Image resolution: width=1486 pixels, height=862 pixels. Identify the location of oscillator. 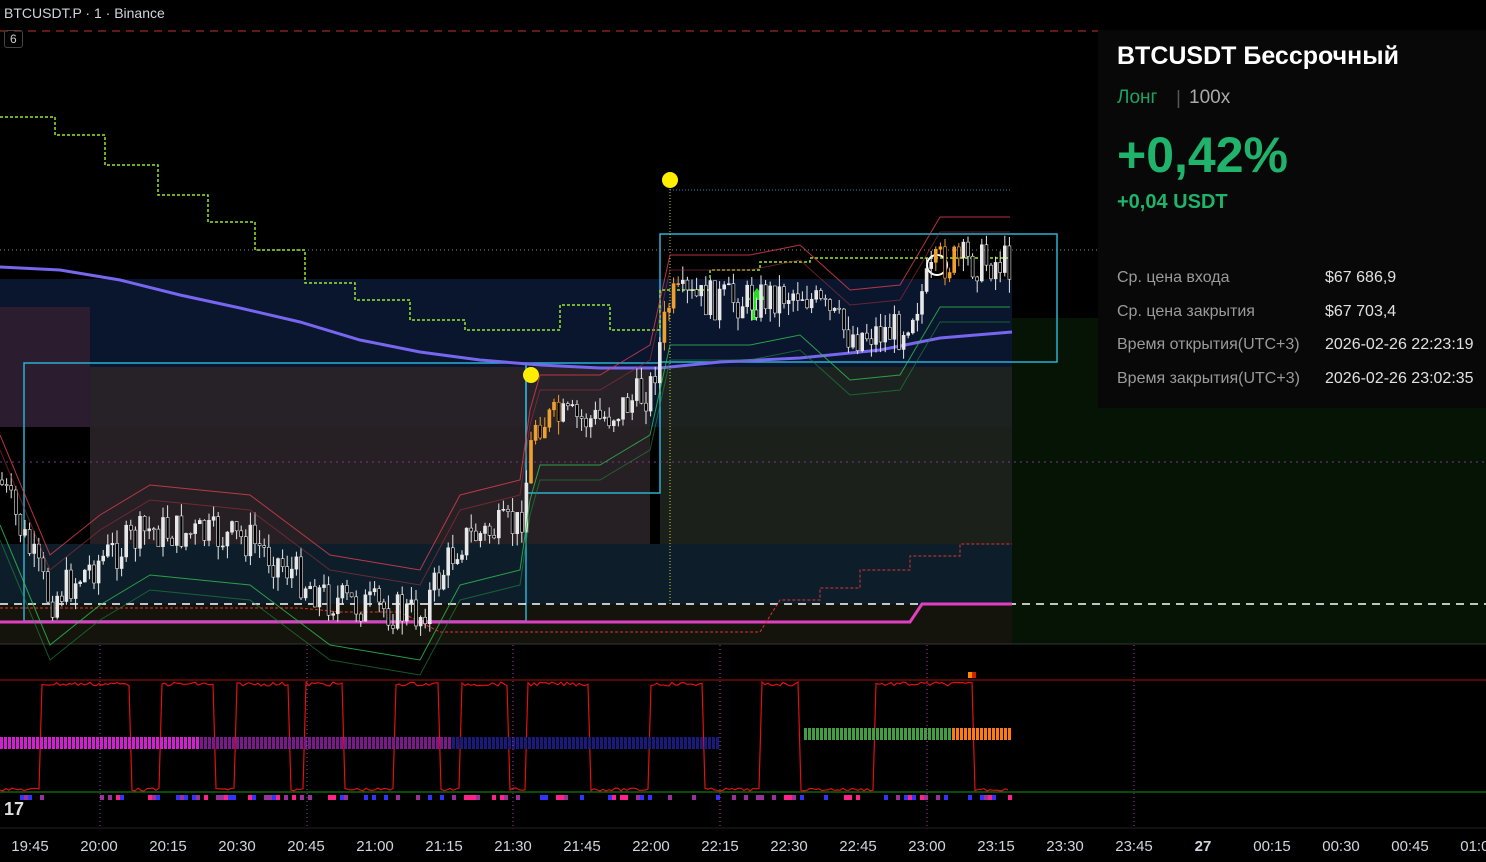
(506, 736).